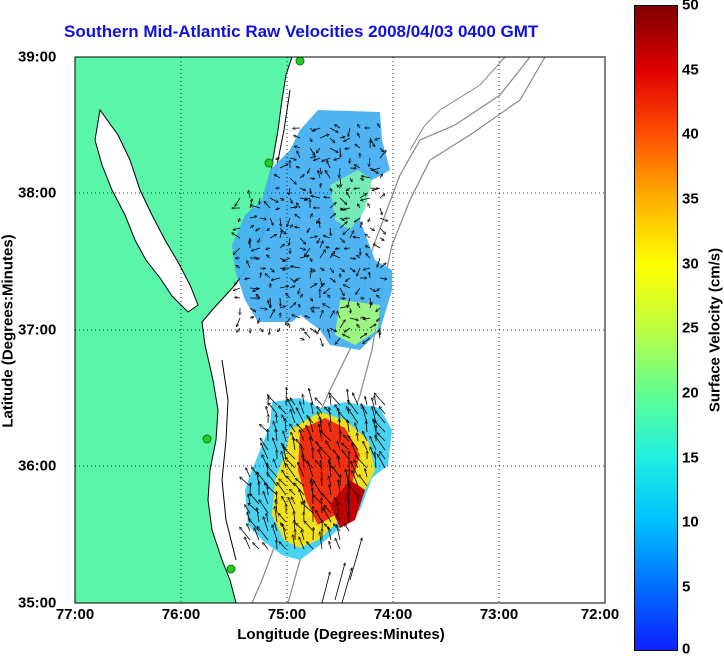  I want to click on colorbar-tick: 15, so click(690, 458).